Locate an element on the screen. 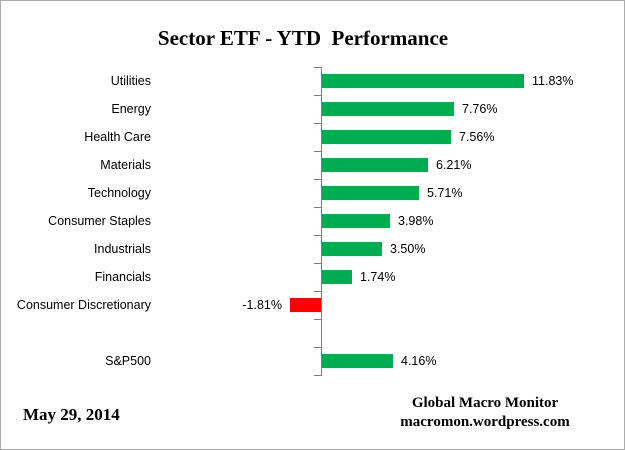 The height and width of the screenshot is (450, 625). bar-technology is located at coordinates (370, 193).